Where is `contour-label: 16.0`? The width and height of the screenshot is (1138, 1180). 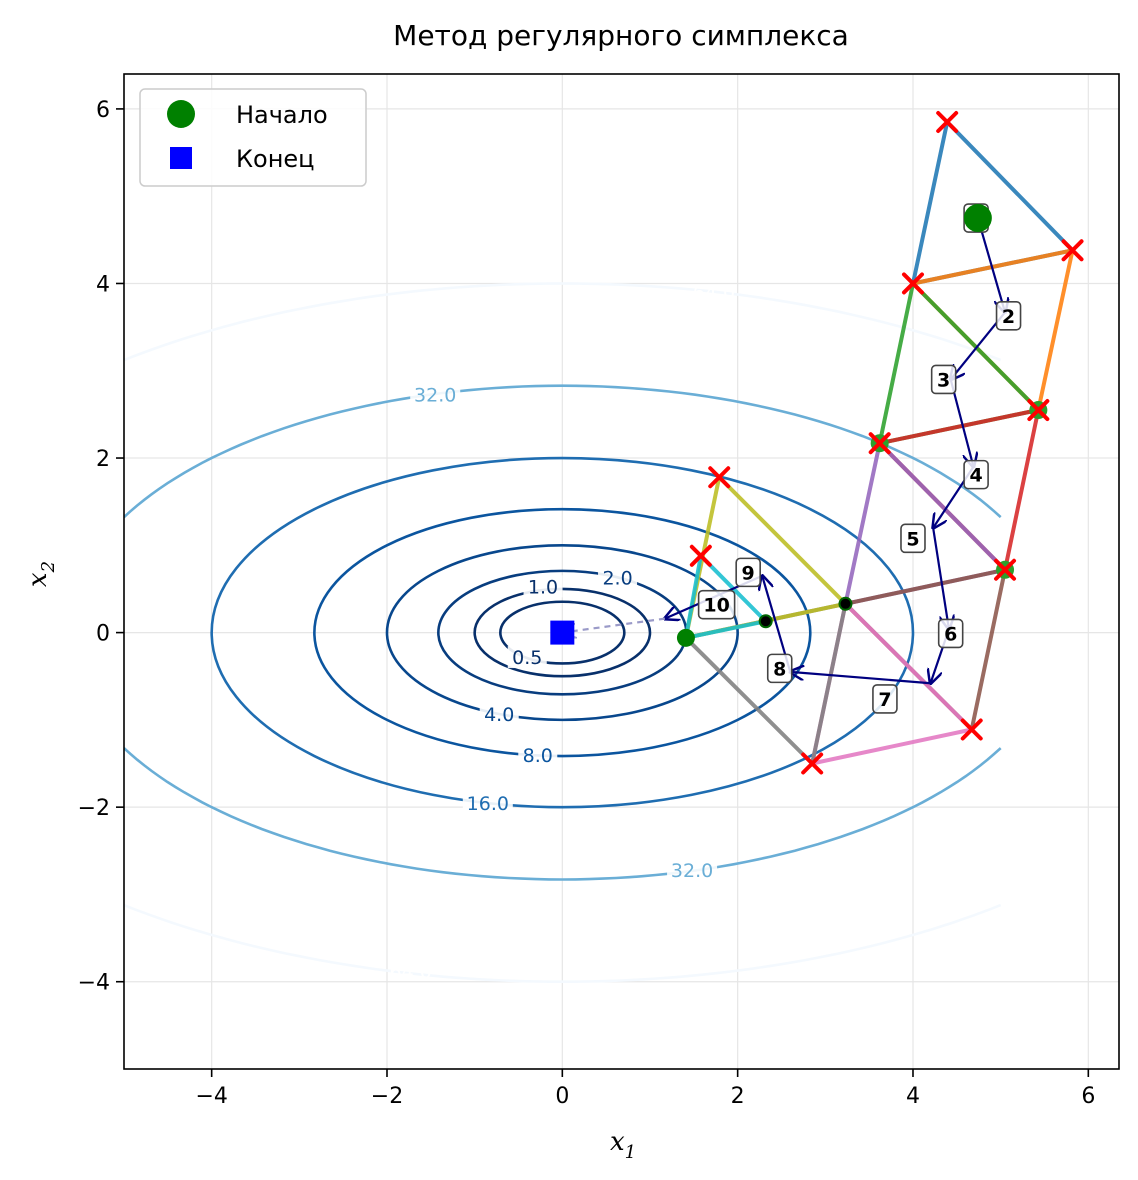
contour-label: 16.0 is located at coordinates (488, 804).